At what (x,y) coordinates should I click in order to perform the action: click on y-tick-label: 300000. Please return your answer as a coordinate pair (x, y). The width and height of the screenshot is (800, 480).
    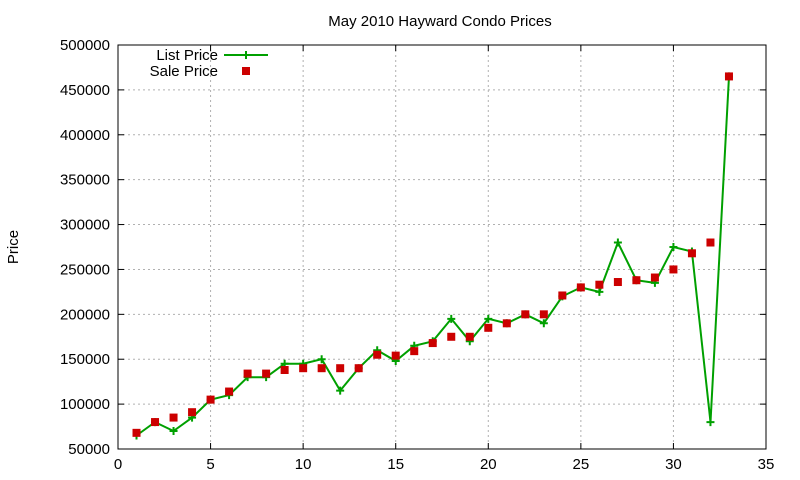
    Looking at the image, I should click on (85, 225).